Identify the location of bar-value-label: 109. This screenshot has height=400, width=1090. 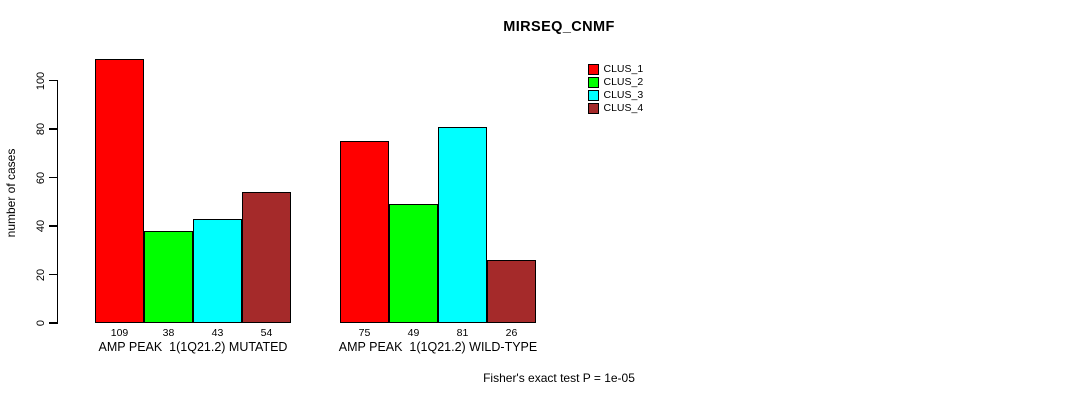
(119, 332).